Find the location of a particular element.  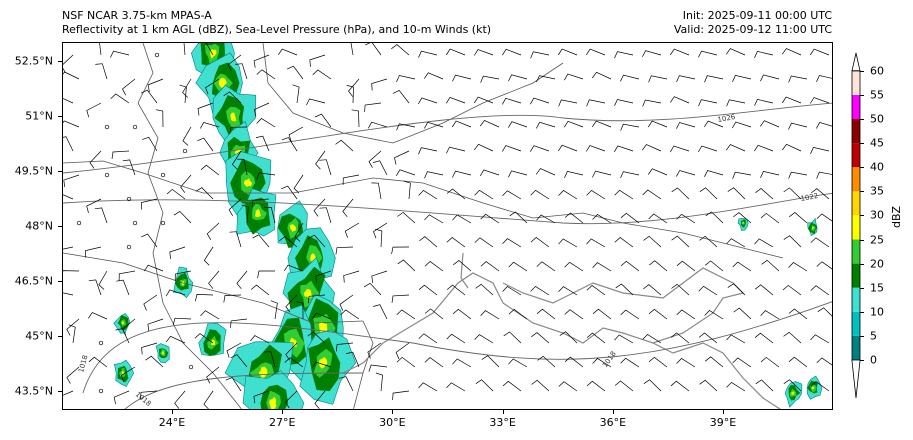

y-tick-label: 43.5°N is located at coordinates (33, 391).